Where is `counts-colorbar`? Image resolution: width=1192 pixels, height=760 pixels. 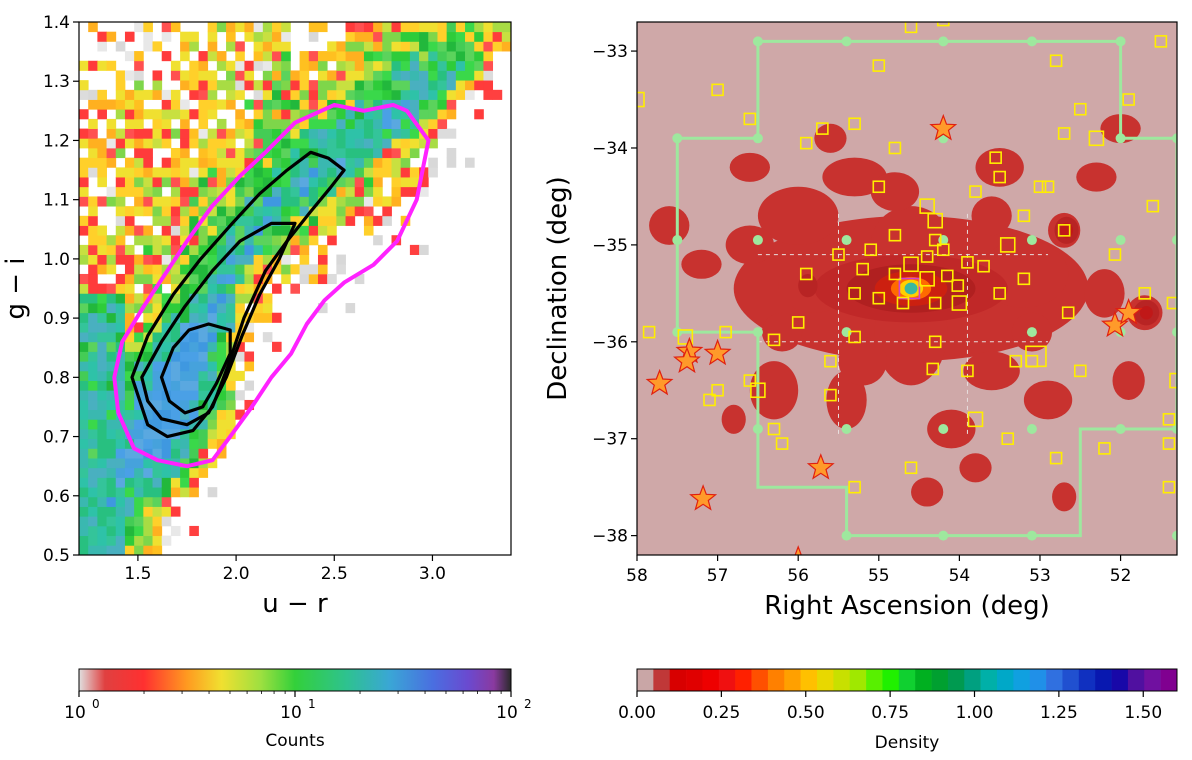
counts-colorbar is located at coordinates (295, 680).